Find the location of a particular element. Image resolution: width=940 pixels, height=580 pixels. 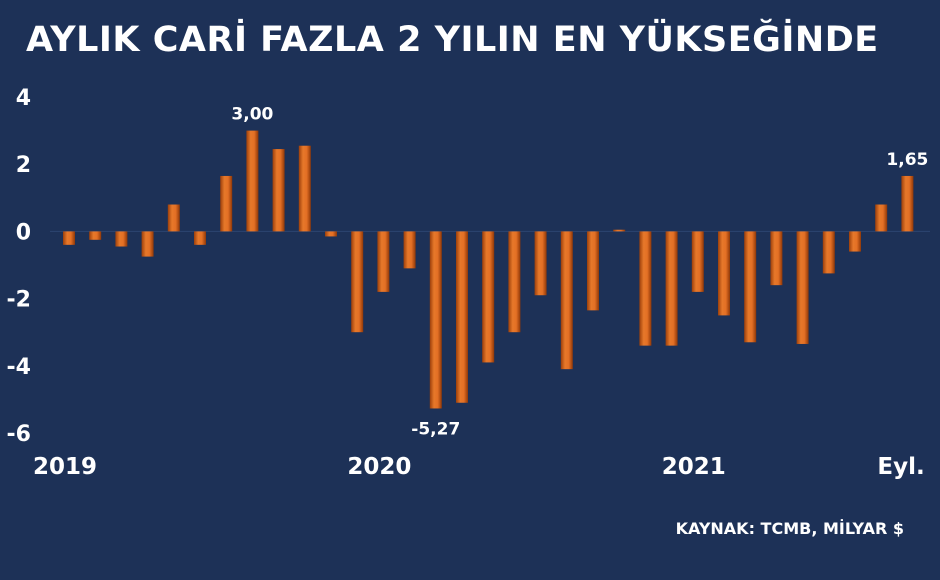

chart-title: AYLIK CARİ FAZLA 2 YILIN EN YÜKSEĞİNDE is located at coordinates (452, 40).